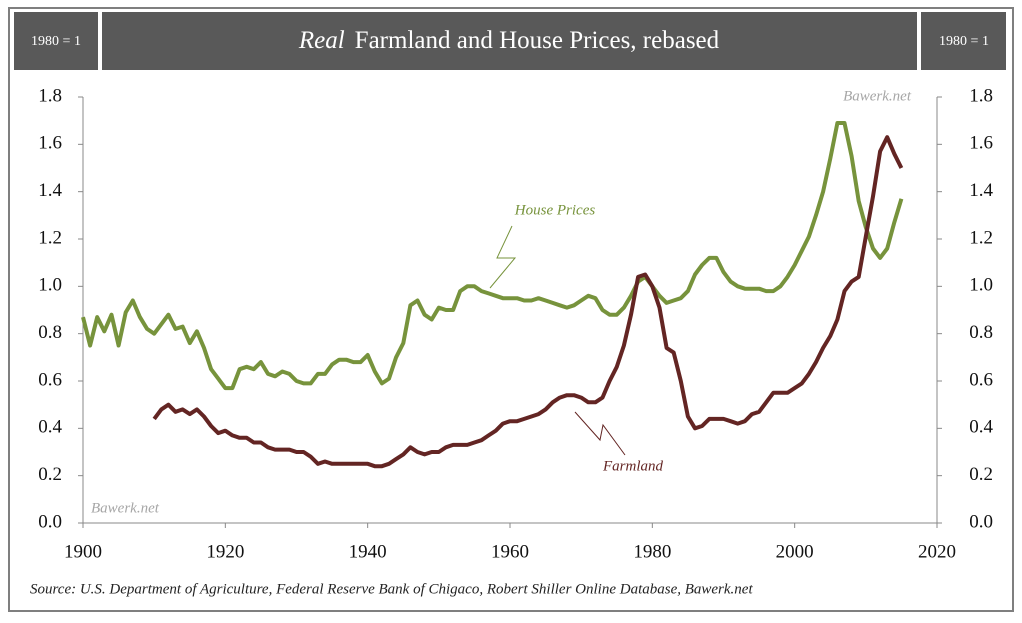 The height and width of the screenshot is (623, 1022). What do you see at coordinates (50, 521) in the screenshot?
I see `y-tick-label: 0.0` at bounding box center [50, 521].